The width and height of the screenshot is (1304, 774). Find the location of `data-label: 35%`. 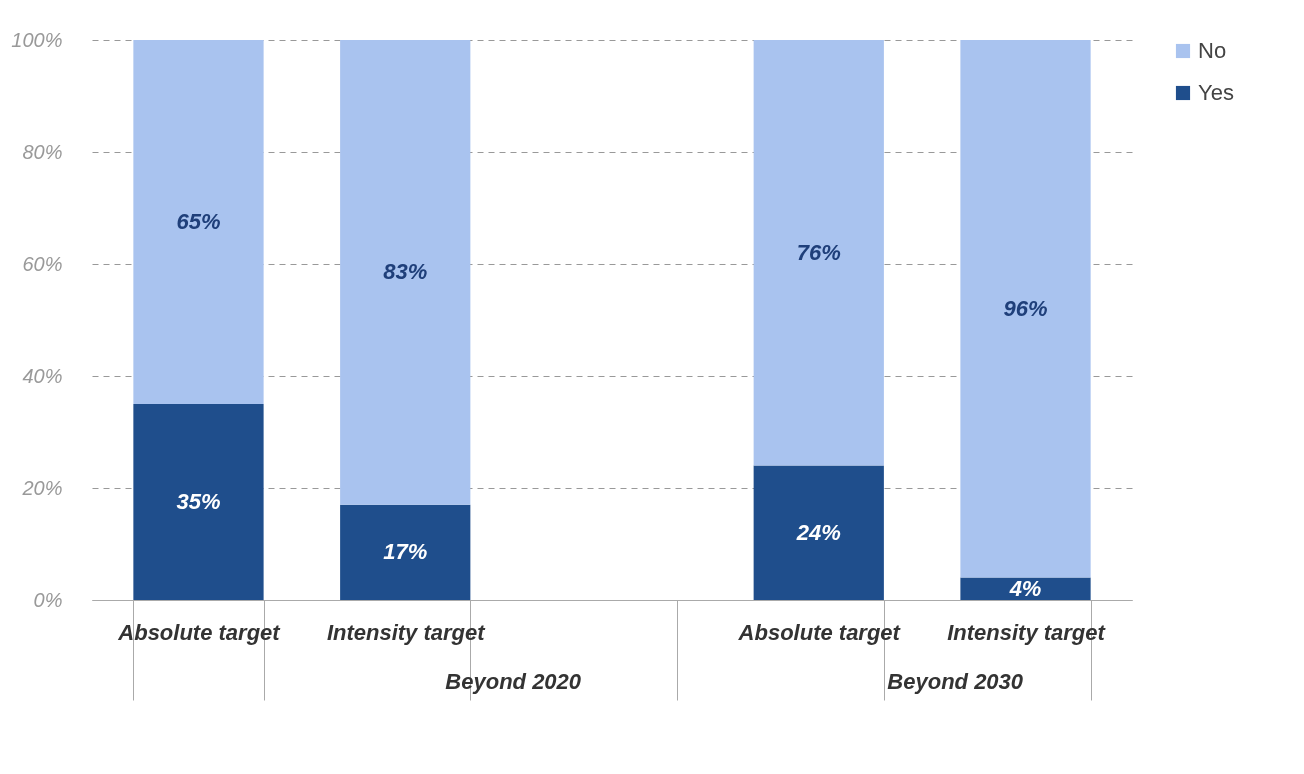

data-label: 35% is located at coordinates (198, 501).